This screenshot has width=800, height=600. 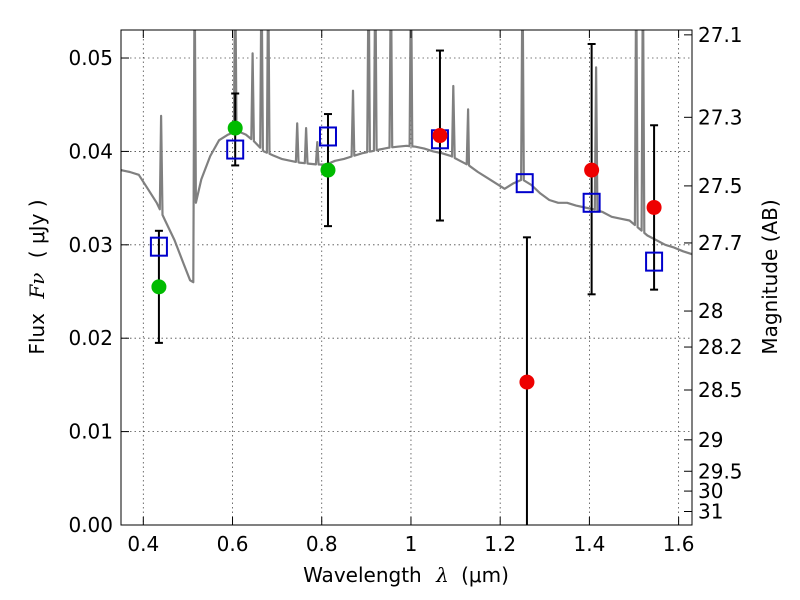 What do you see at coordinates (406, 575) in the screenshot?
I see `x-axis-label: Wavelength λ (μm)` at bounding box center [406, 575].